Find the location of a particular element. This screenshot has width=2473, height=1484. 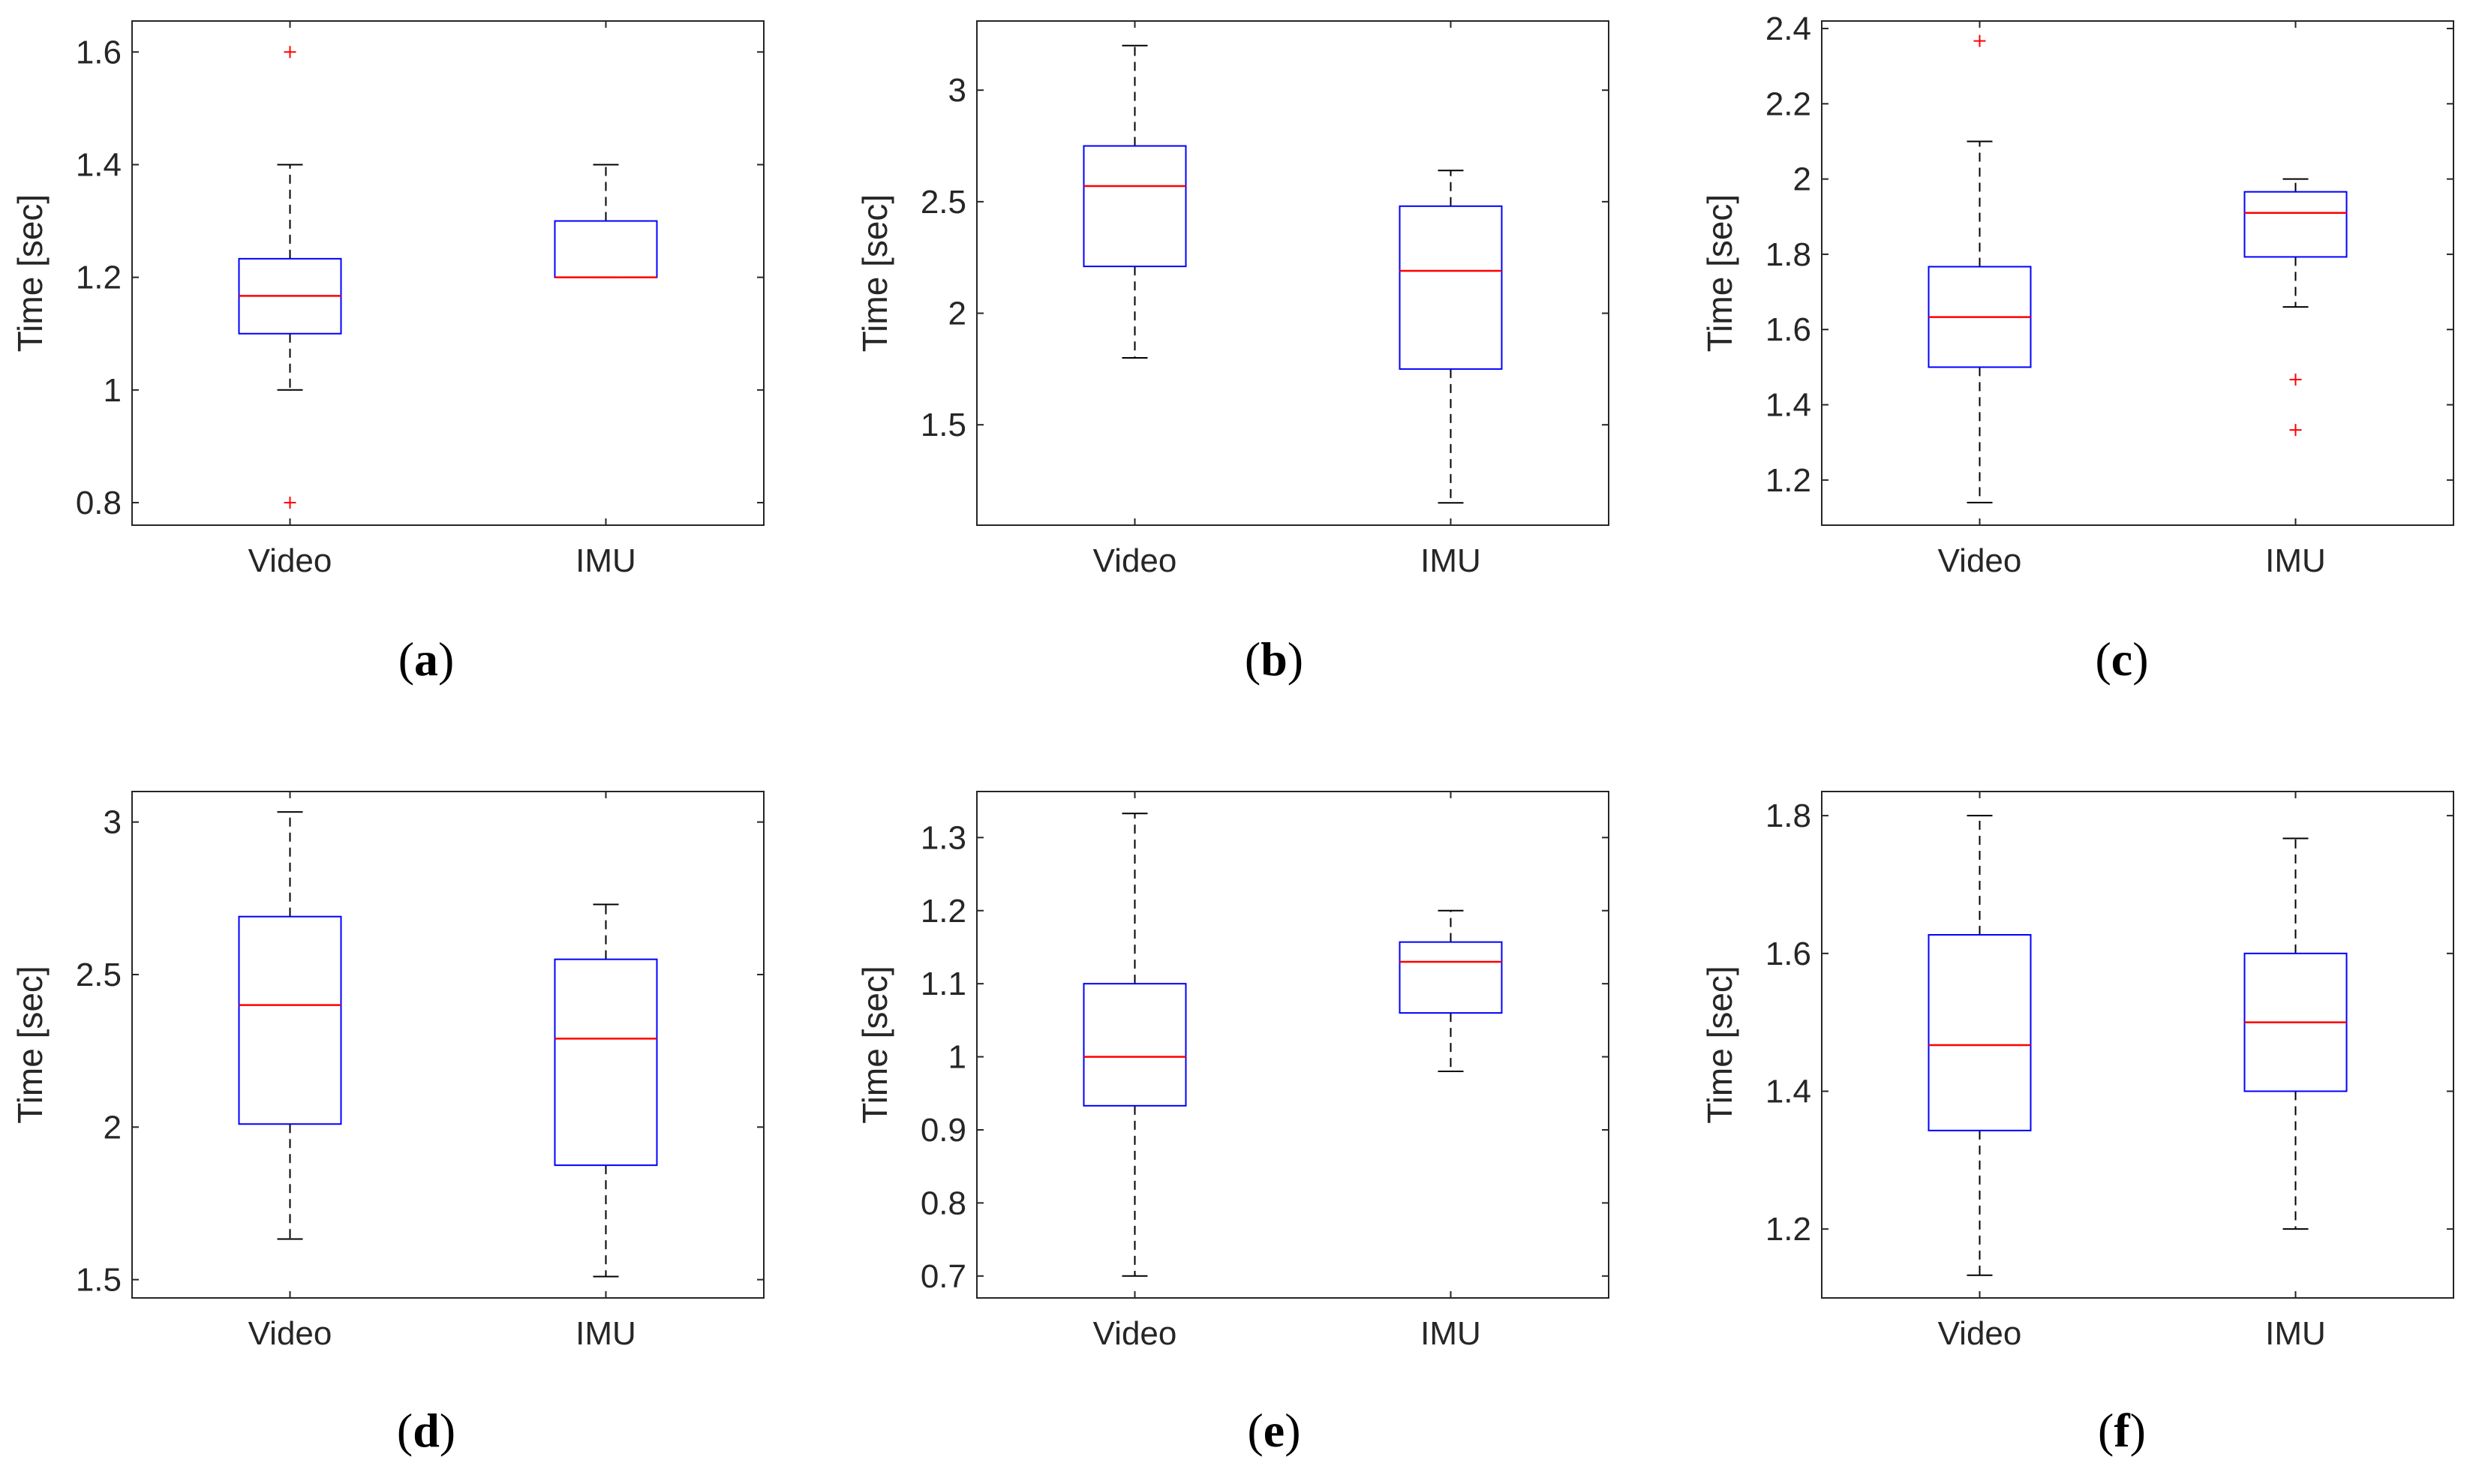

panel-label: (a) is located at coordinates (426, 659).